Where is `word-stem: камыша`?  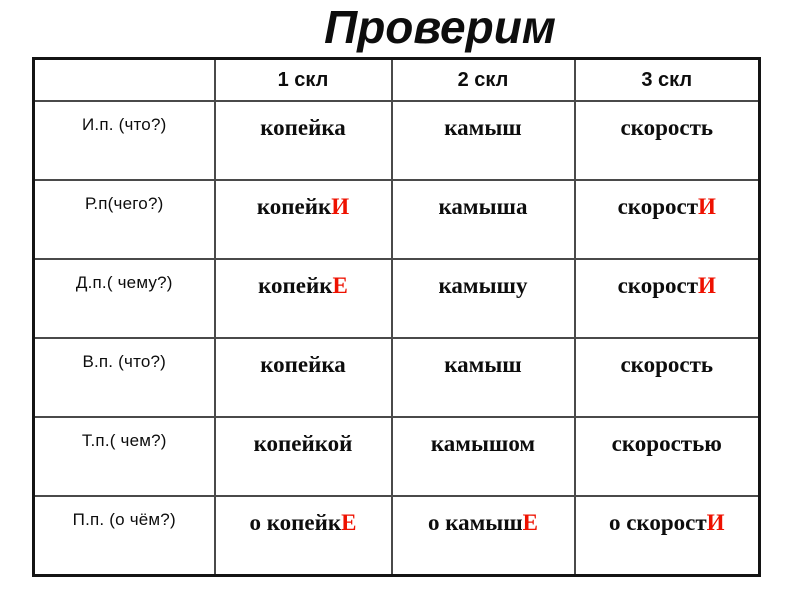 word-stem: камыша is located at coordinates (483, 206).